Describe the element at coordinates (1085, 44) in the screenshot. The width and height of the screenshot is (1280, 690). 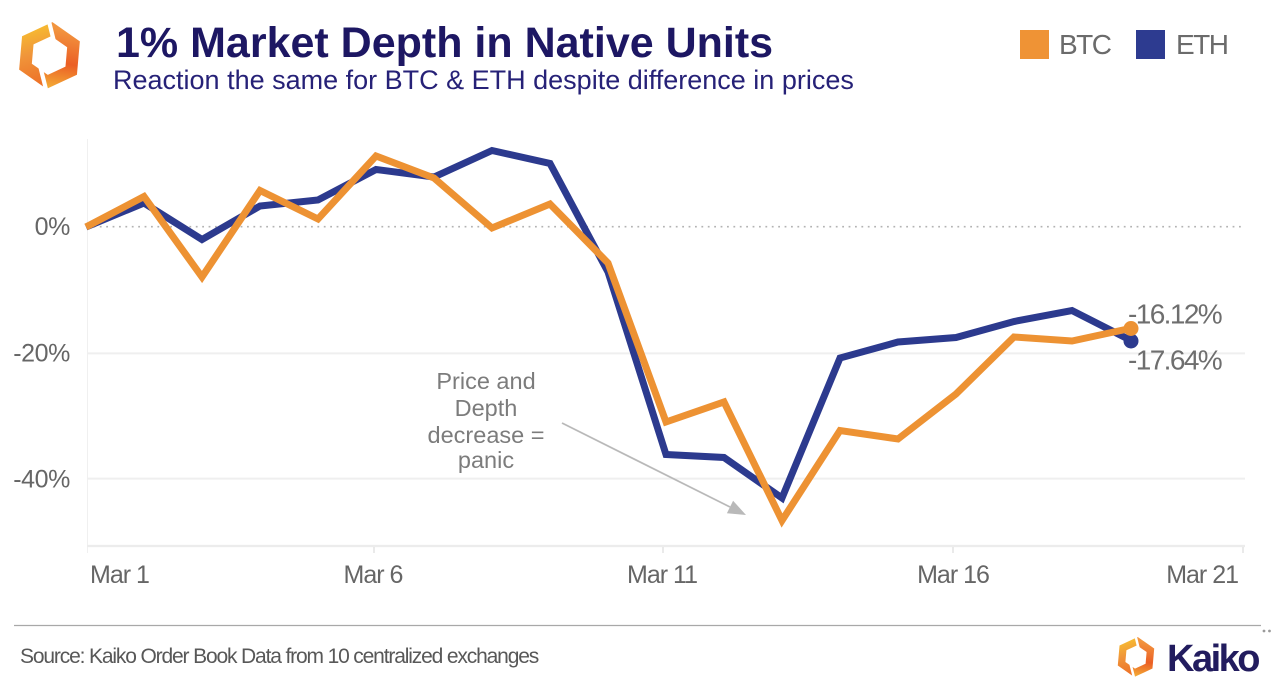
I see `svg-text: BTC` at that location.